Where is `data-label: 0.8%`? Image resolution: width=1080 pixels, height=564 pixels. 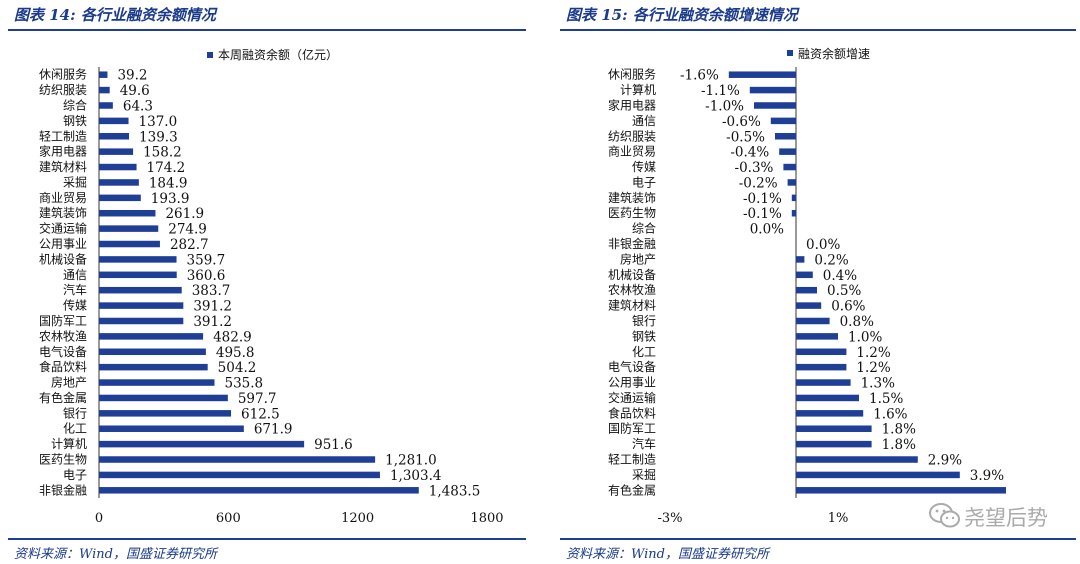 data-label: 0.8% is located at coordinates (857, 322).